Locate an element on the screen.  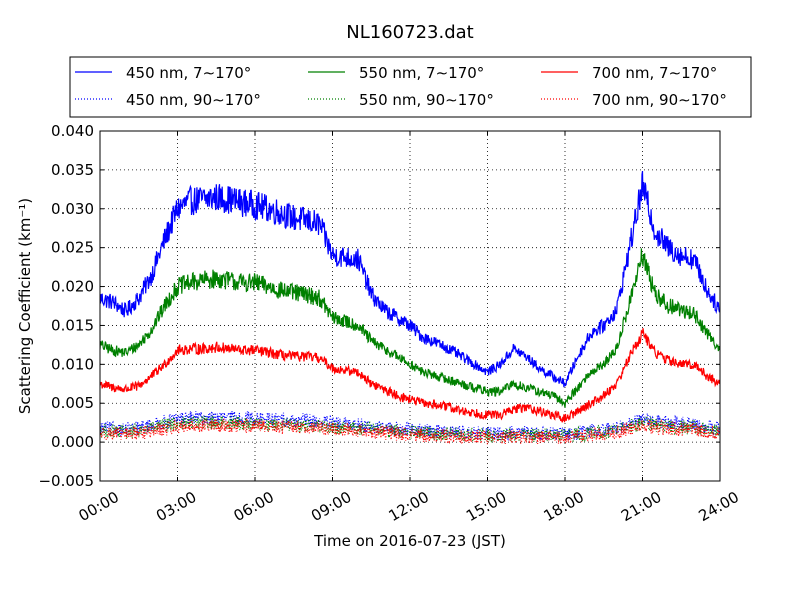
x-axis-label: Time on 2016-07-23 (JST) is located at coordinates (409, 541).